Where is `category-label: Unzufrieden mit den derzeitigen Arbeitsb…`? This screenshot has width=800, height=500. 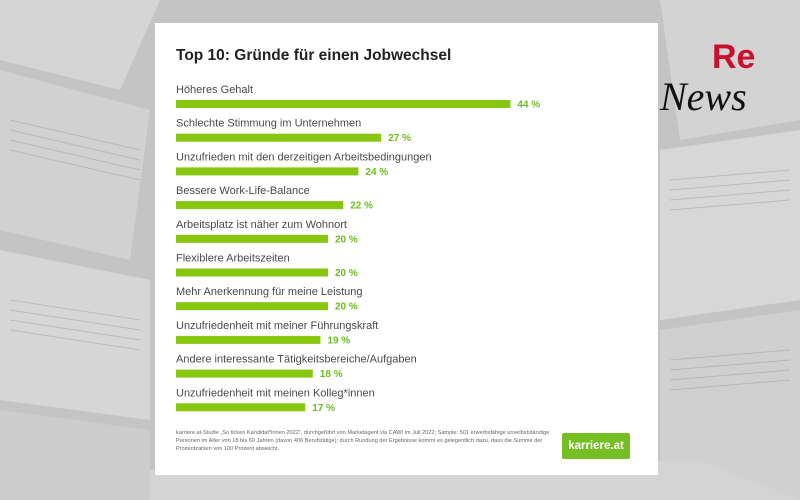 category-label: Unzufrieden mit den derzeitigen Arbeitsb… is located at coordinates (304, 157).